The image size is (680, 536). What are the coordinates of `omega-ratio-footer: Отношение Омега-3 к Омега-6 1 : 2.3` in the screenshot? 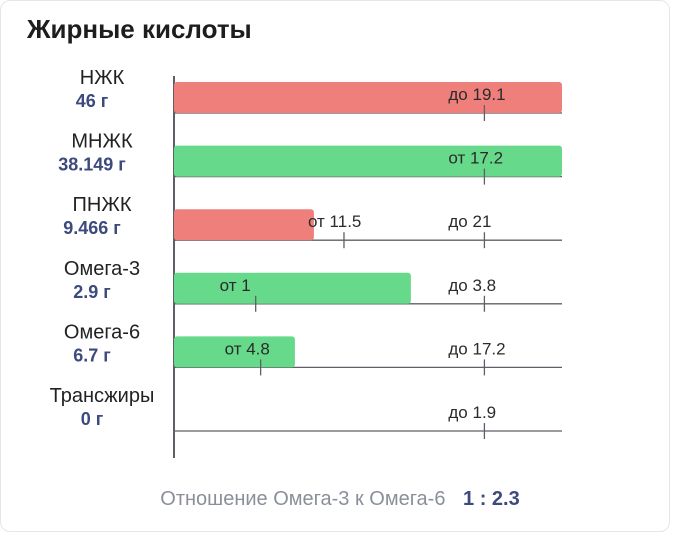 It's located at (340, 499).